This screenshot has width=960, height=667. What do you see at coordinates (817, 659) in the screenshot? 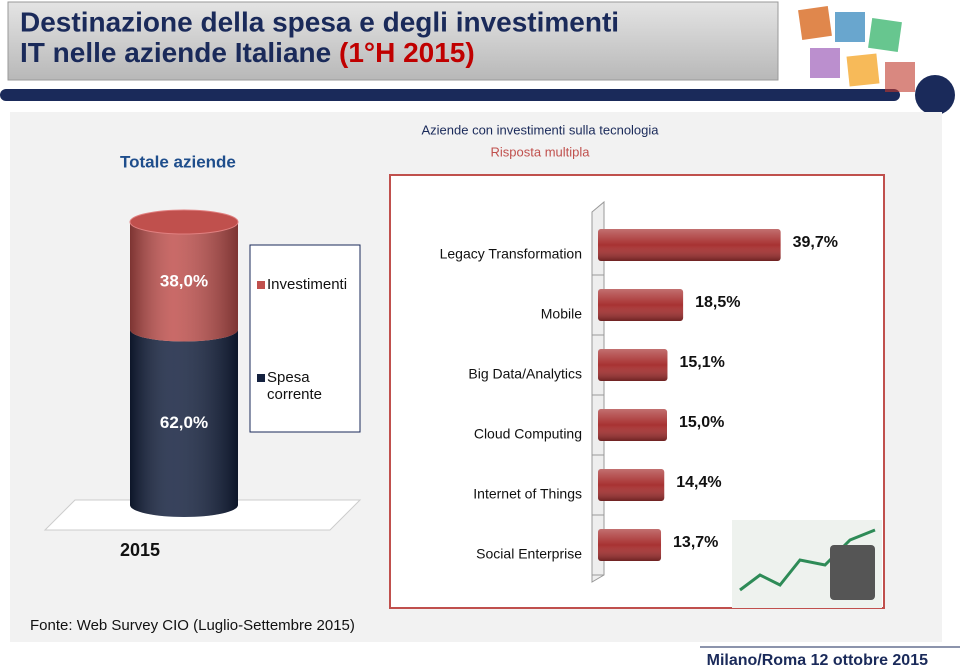
I see `footer: Milano/Roma 12 ottobre 2015` at bounding box center [817, 659].